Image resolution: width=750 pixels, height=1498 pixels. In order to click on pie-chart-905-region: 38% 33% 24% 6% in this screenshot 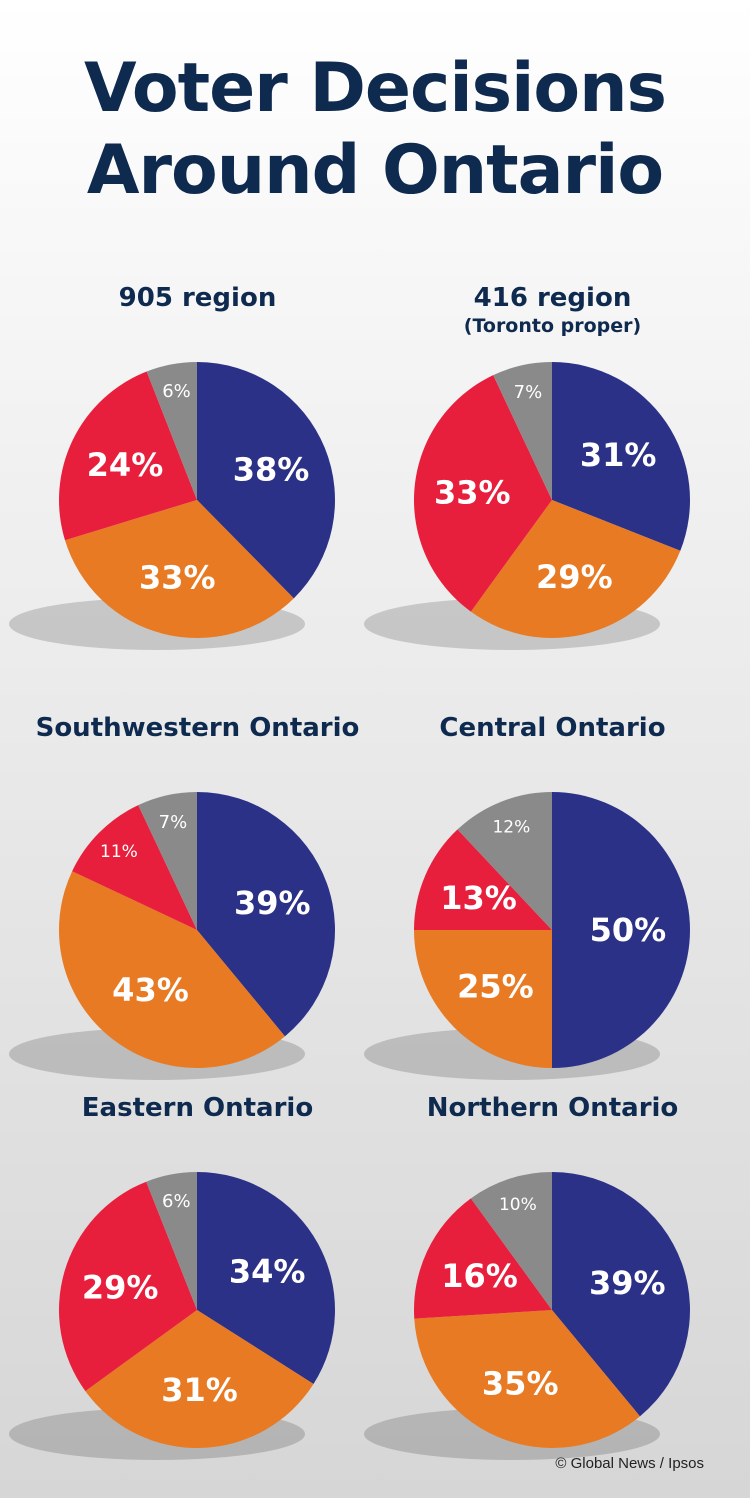, I will do `click(172, 506)`.